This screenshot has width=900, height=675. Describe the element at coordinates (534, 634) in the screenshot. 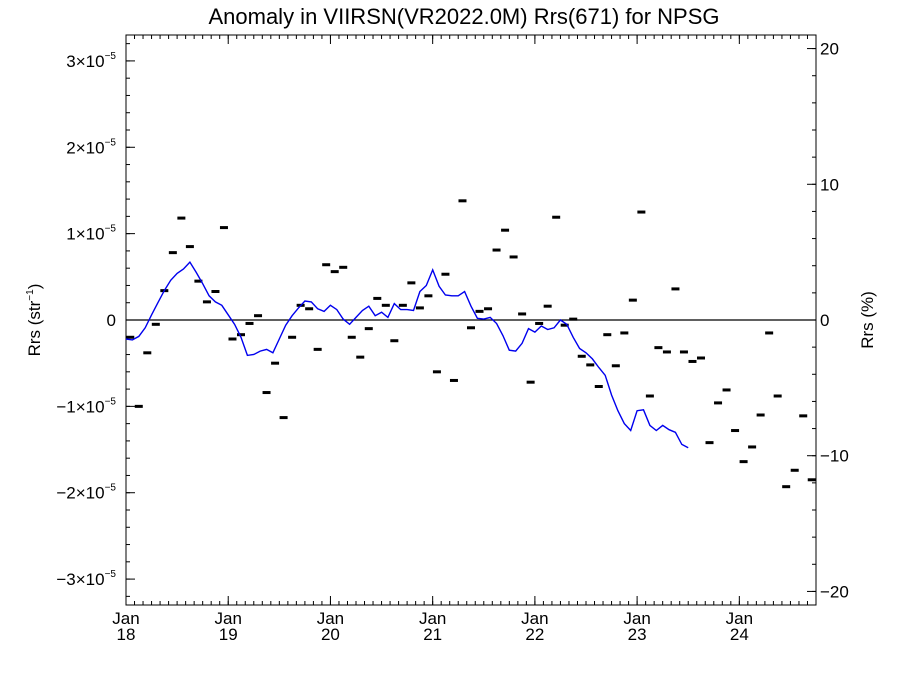

I see `x-tick-year: 22` at that location.